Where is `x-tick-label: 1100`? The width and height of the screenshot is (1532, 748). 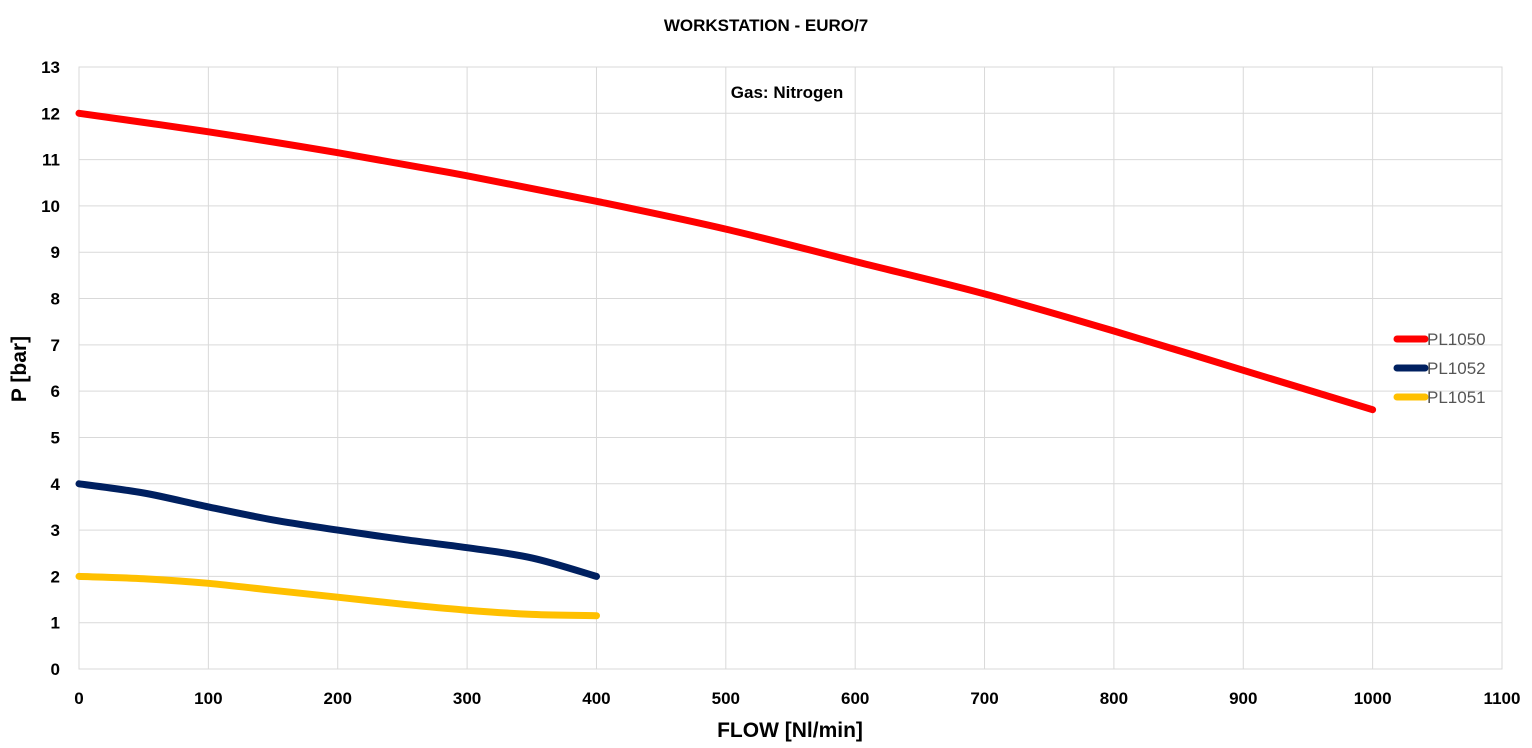 x-tick-label: 1100 is located at coordinates (1502, 698).